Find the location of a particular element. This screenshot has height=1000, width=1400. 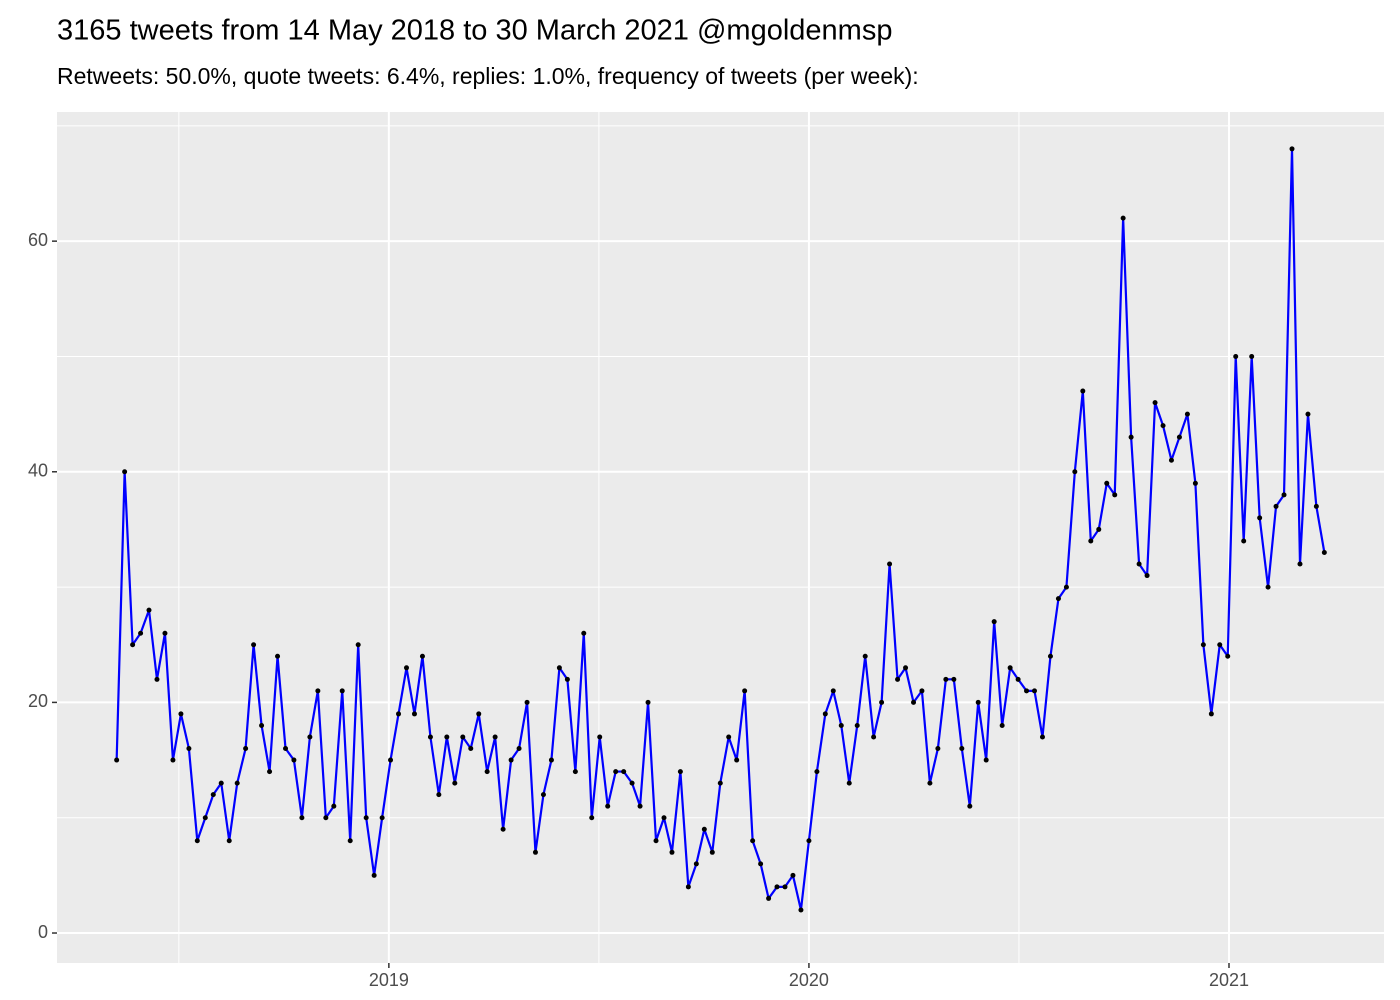

x-tick-label: 2020 is located at coordinates (809, 980).